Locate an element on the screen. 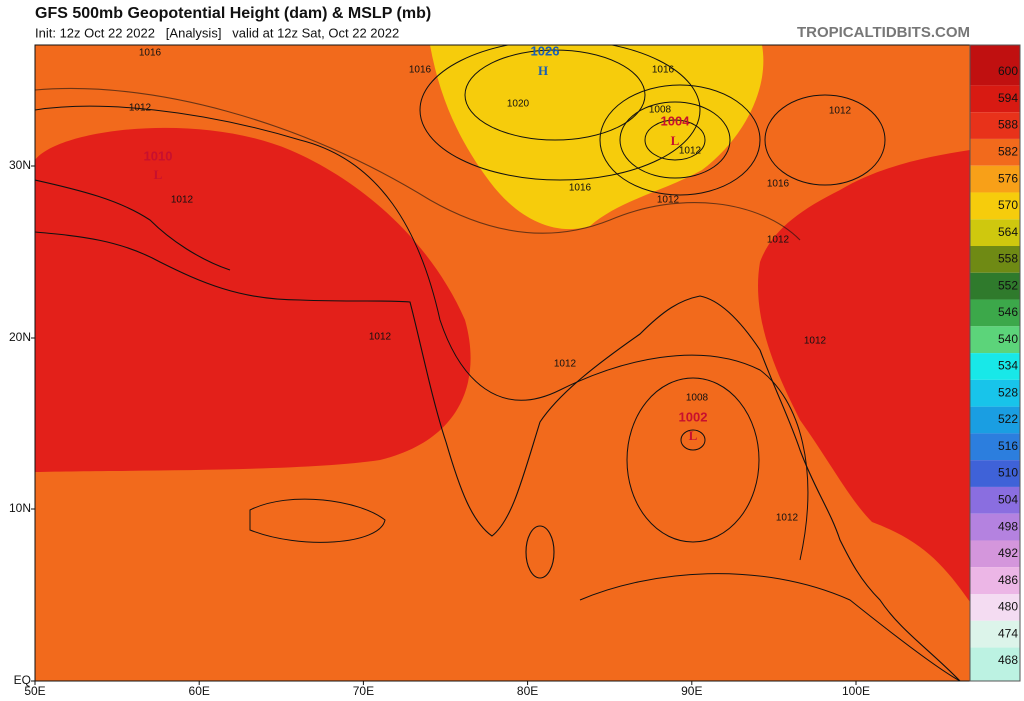 The height and width of the screenshot is (701, 1024). lat-label: 10N is located at coordinates (20, 508).